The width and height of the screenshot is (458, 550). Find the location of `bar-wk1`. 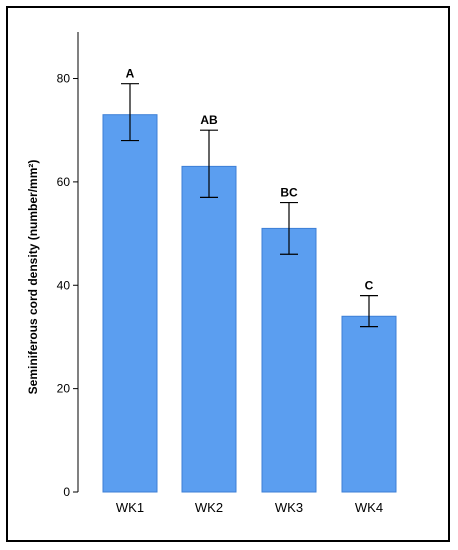

bar-wk1 is located at coordinates (130, 303).